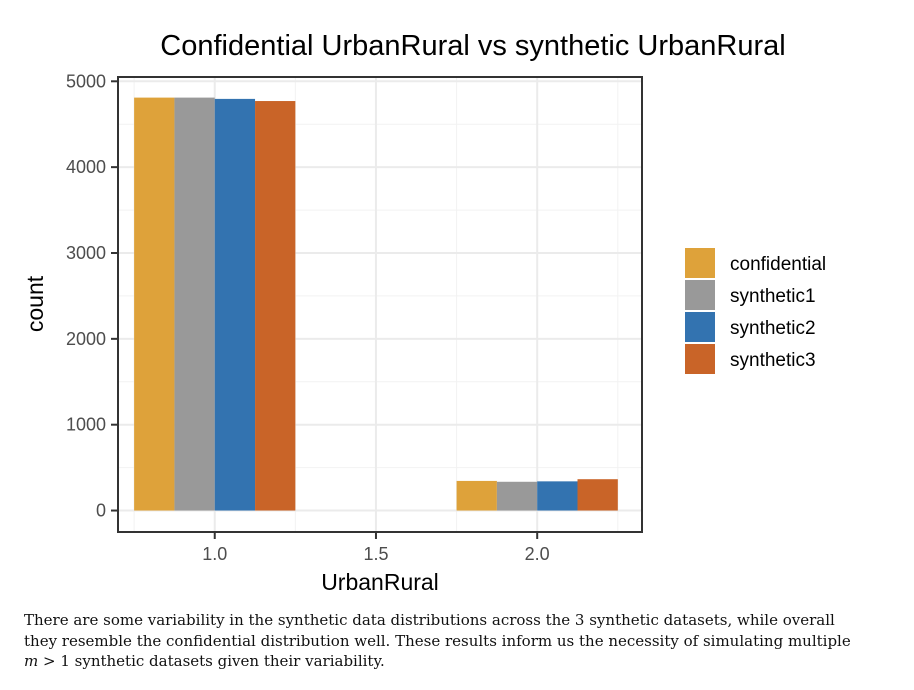 The width and height of the screenshot is (914, 690). What do you see at coordinates (214, 554) in the screenshot?
I see `x-tick-label: 1.0` at bounding box center [214, 554].